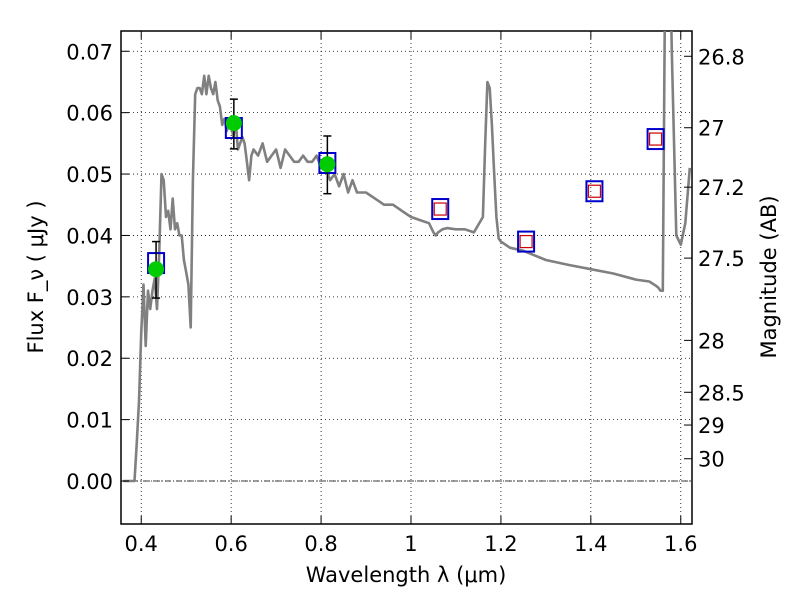  Describe the element at coordinates (769, 276) in the screenshot. I see `y2-axis-label: Magnitude (AB)` at that location.